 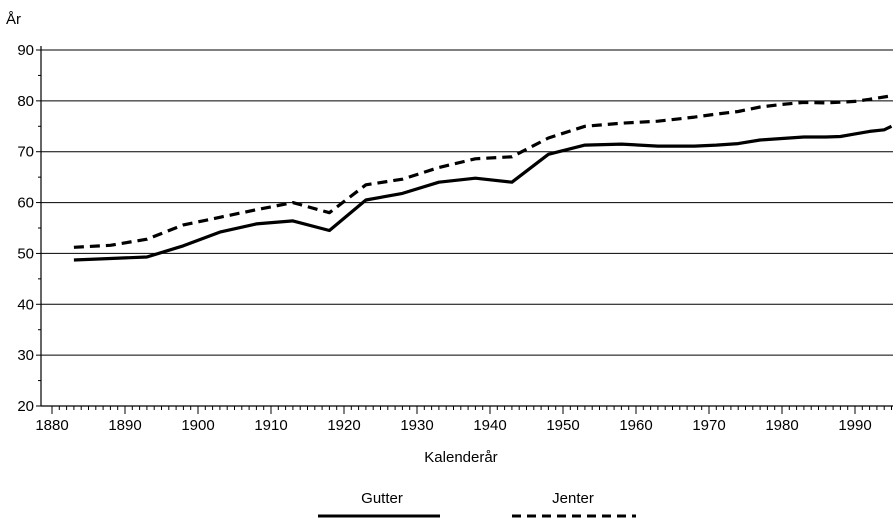 What do you see at coordinates (197, 425) in the screenshot?
I see `x-tick-label-1900: 1900` at bounding box center [197, 425].